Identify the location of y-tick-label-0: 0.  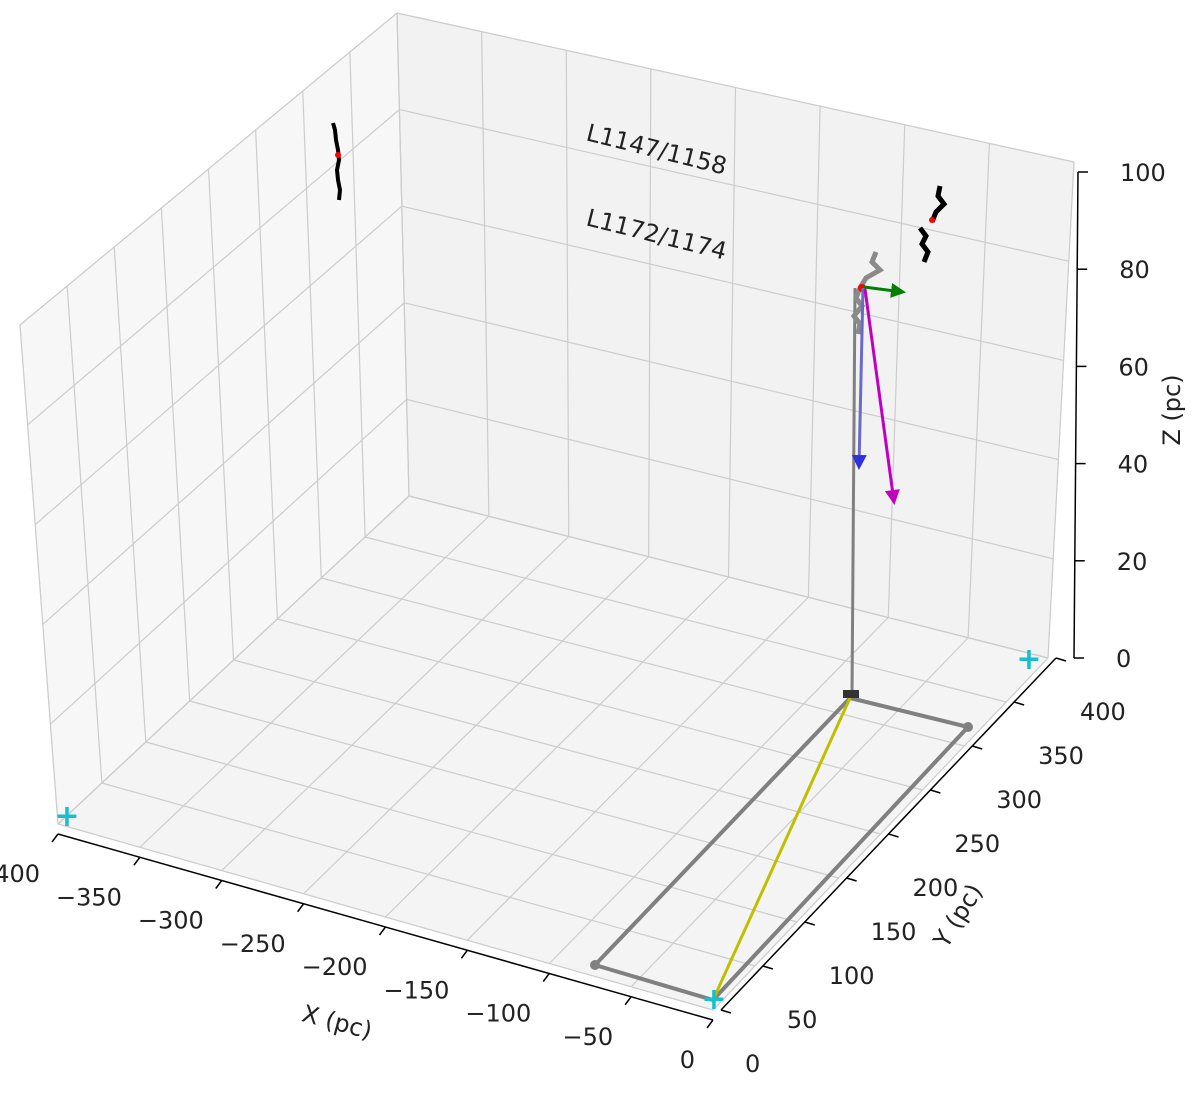
(752, 1064).